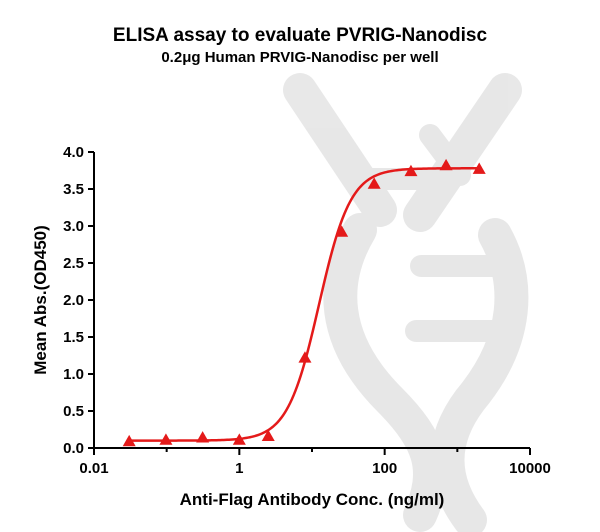 The height and width of the screenshot is (532, 600). What do you see at coordinates (73, 189) in the screenshot?
I see `y-tick-label: 3.5` at bounding box center [73, 189].